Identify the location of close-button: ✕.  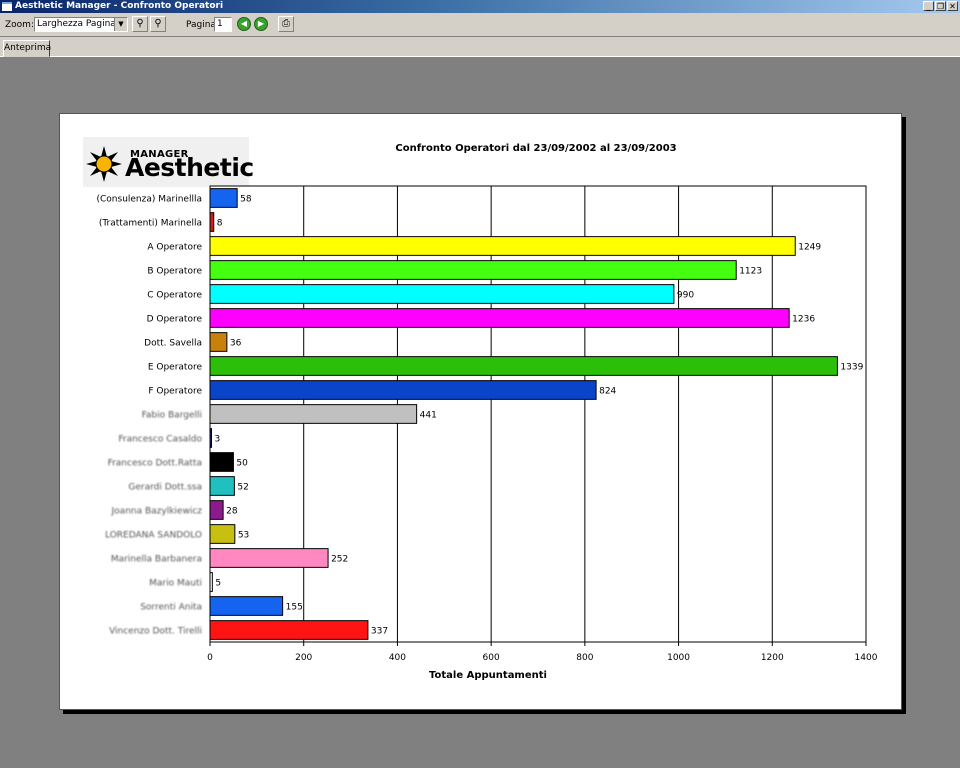
(952, 6).